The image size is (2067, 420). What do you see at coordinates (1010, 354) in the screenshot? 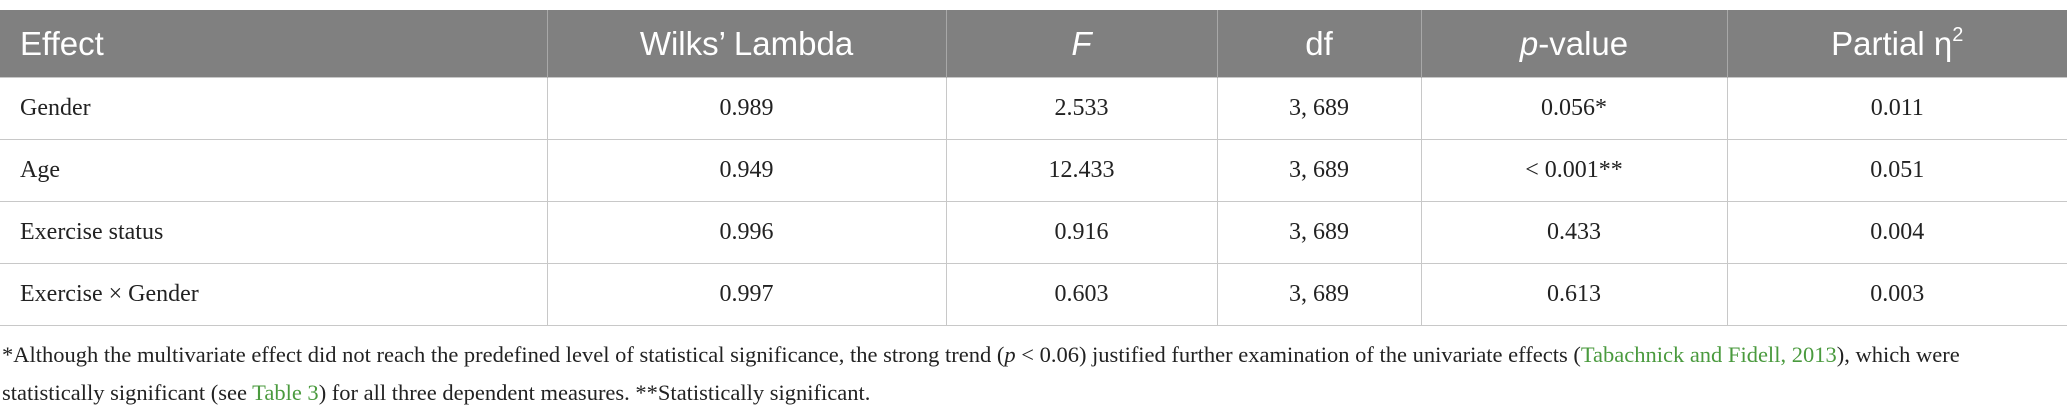
I see `footnote-text: p` at bounding box center [1010, 354].